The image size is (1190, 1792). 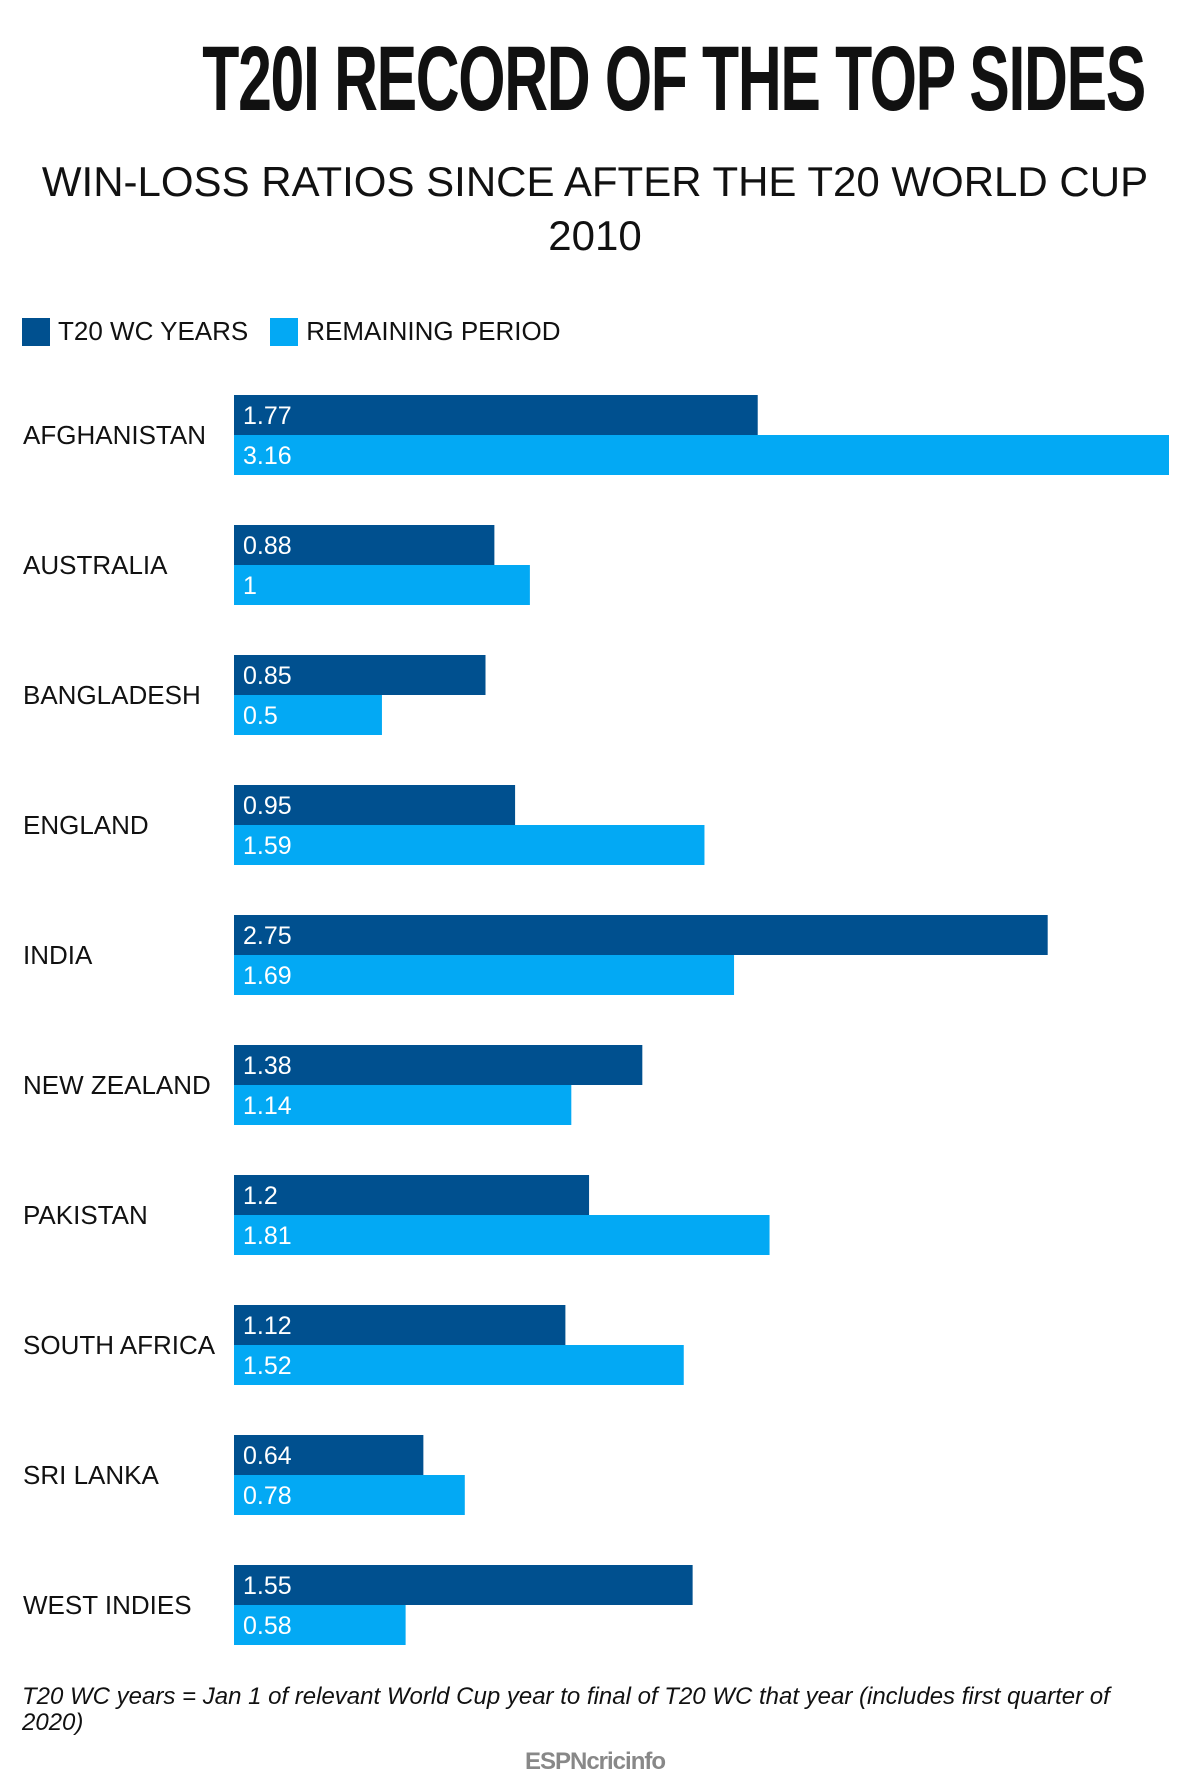 What do you see at coordinates (267, 1626) in the screenshot?
I see `data-label: 0.58` at bounding box center [267, 1626].